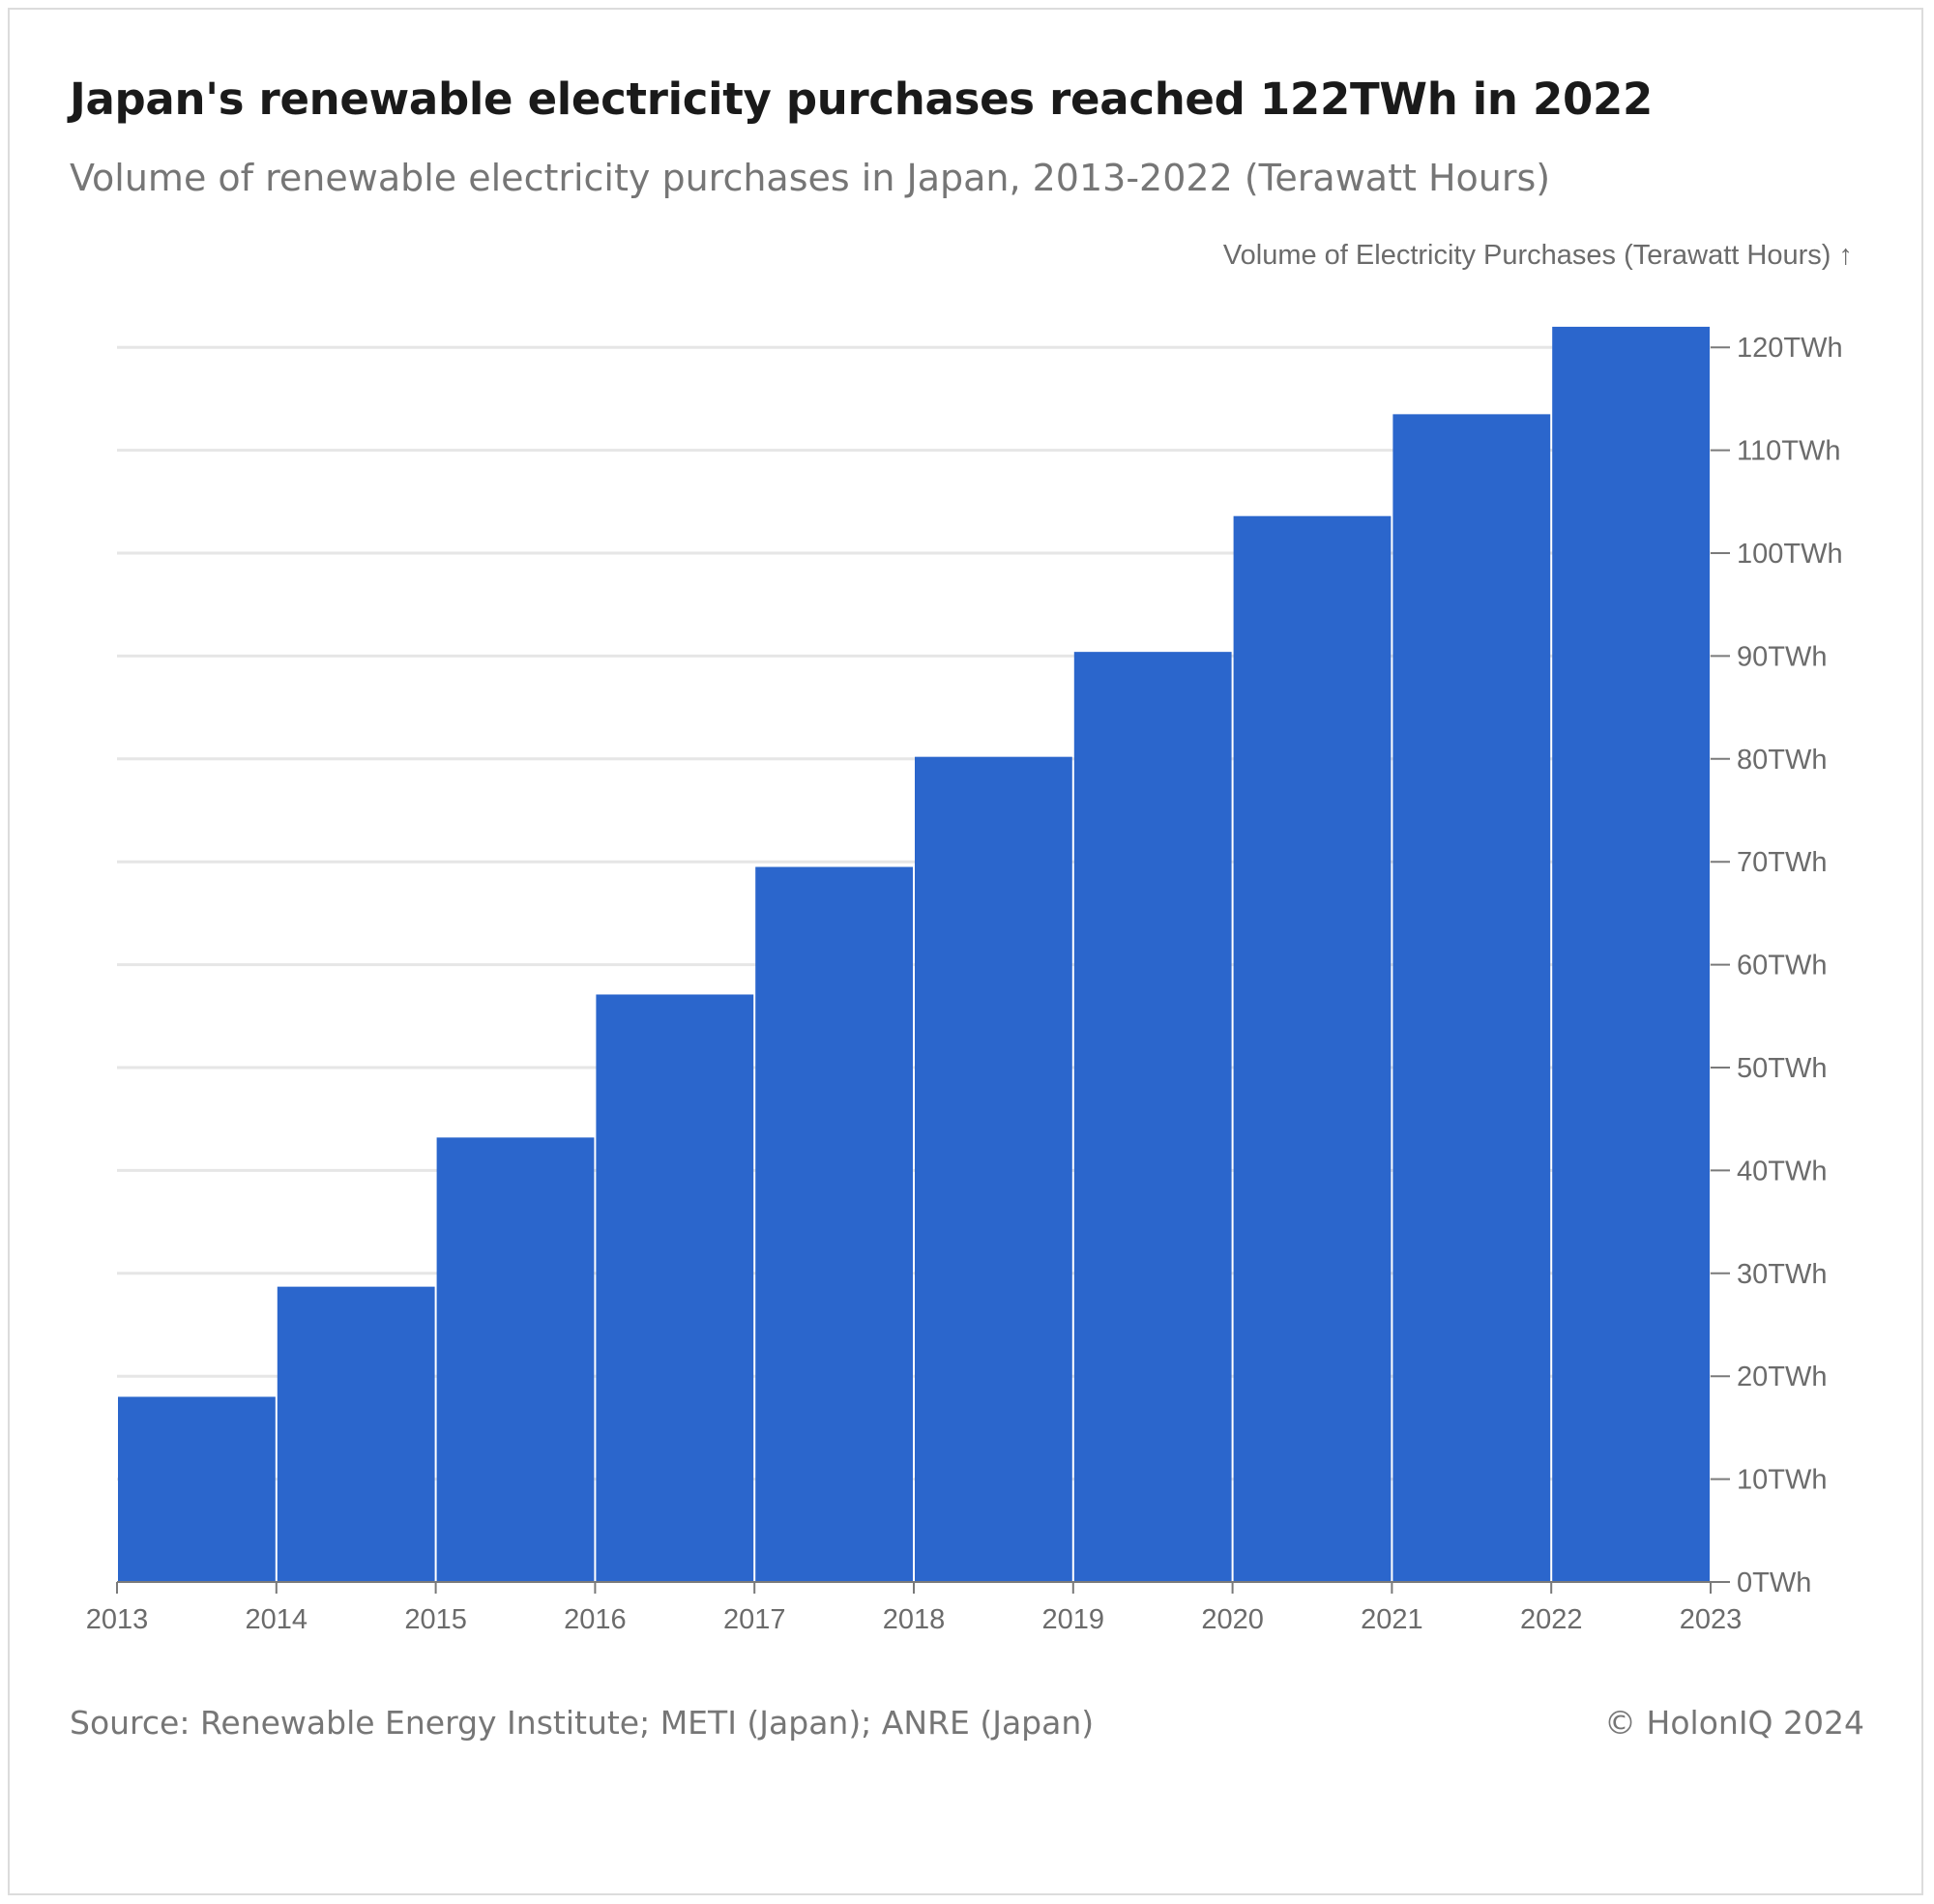 Image resolution: width=1934 pixels, height=1904 pixels. I want to click on y-tick-label: 50TWh, so click(1782, 1068).